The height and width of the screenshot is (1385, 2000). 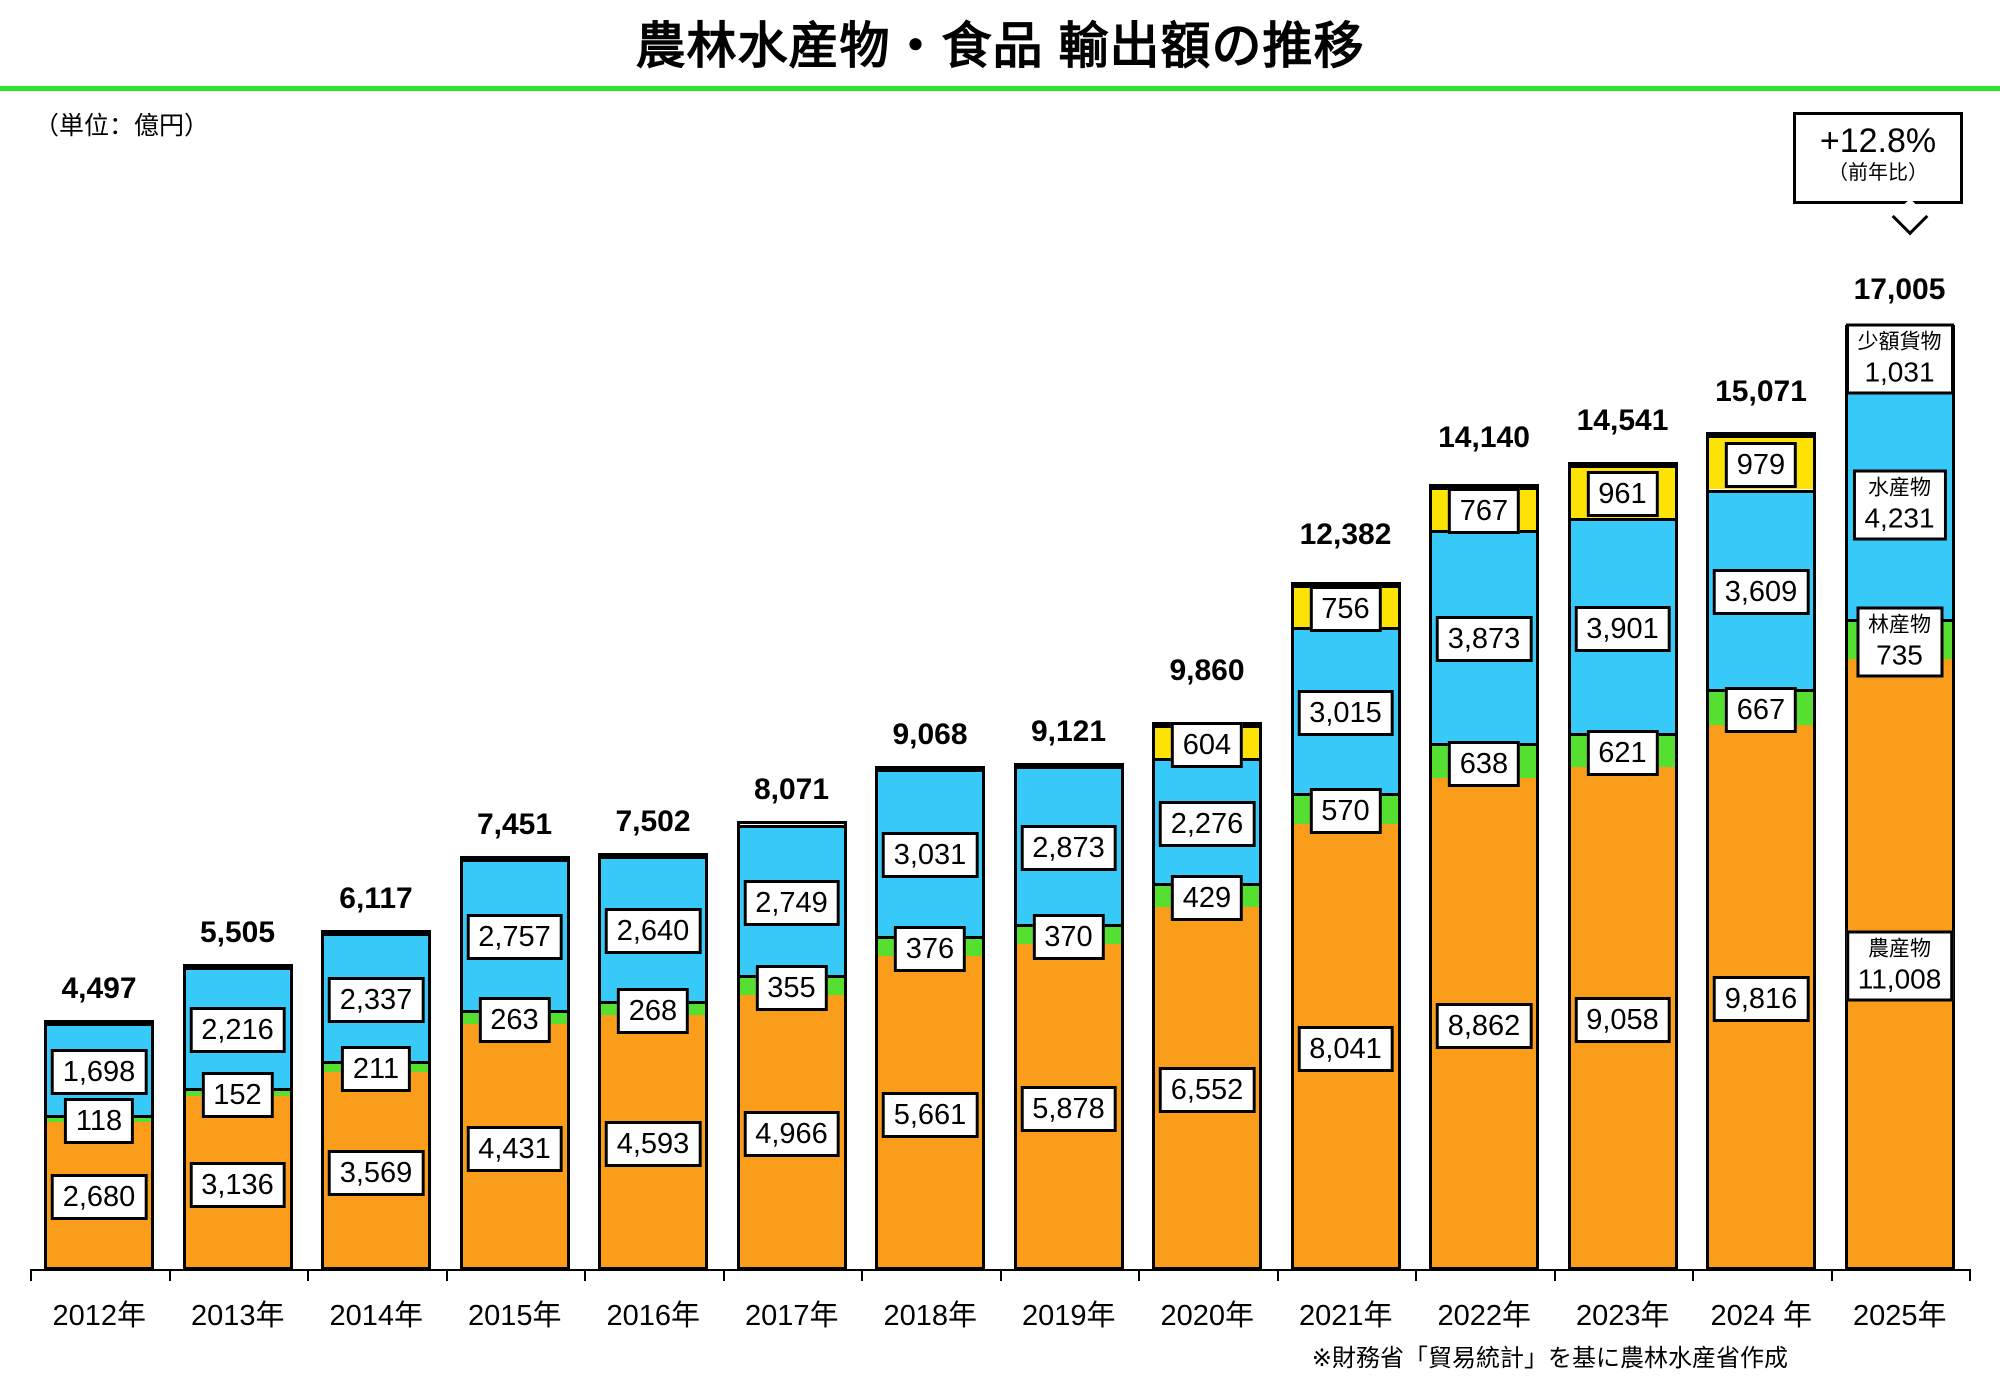 I want to click on x-axis-label-2014年: 2014年, so click(x=376, y=1316).